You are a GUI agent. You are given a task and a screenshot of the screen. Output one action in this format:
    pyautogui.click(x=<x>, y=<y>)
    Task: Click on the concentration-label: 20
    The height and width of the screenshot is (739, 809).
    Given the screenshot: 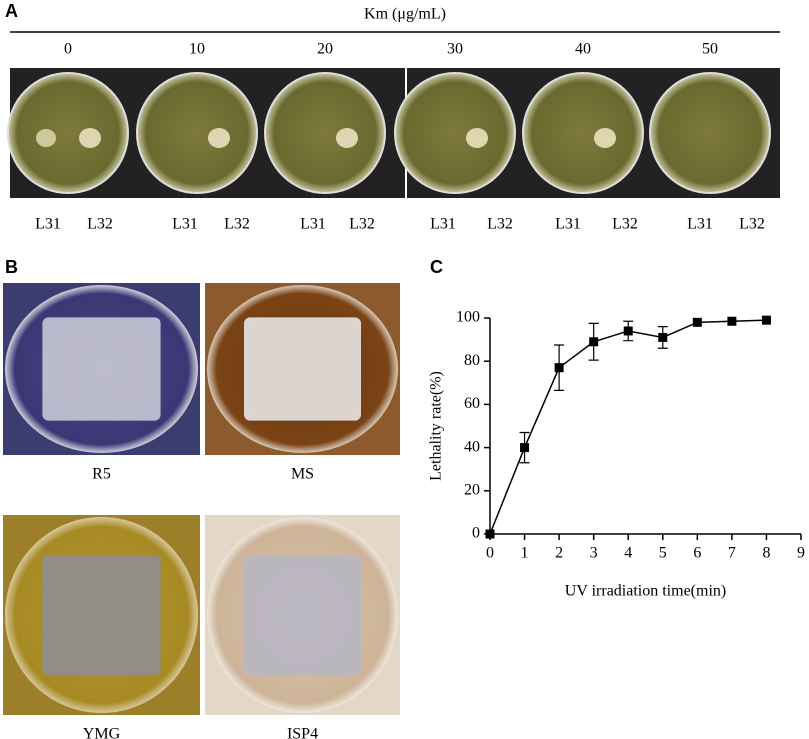 What is the action you would take?
    pyautogui.click(x=325, y=49)
    